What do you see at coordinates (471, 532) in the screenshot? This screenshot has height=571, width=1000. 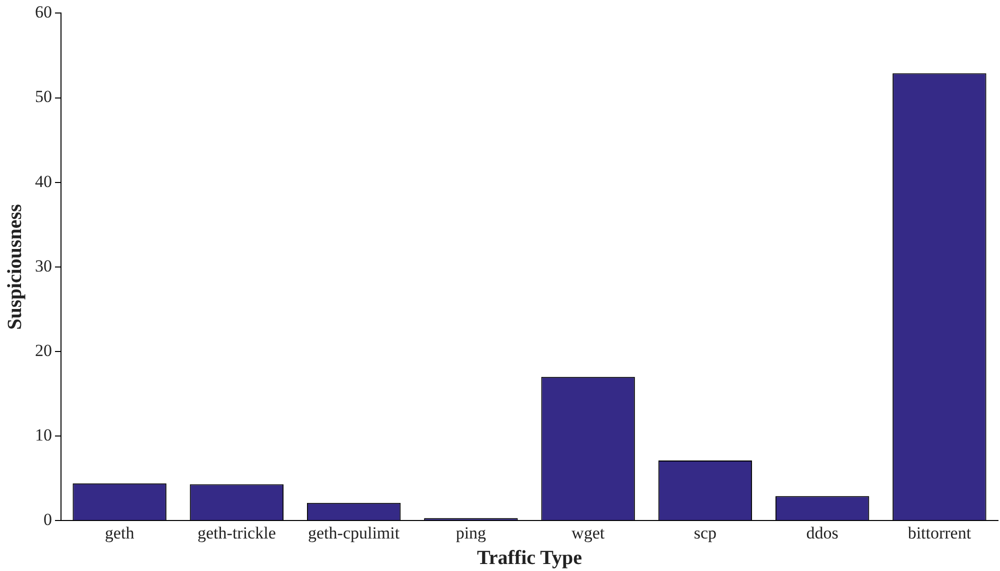 I see `x-tick-label: ping` at bounding box center [471, 532].